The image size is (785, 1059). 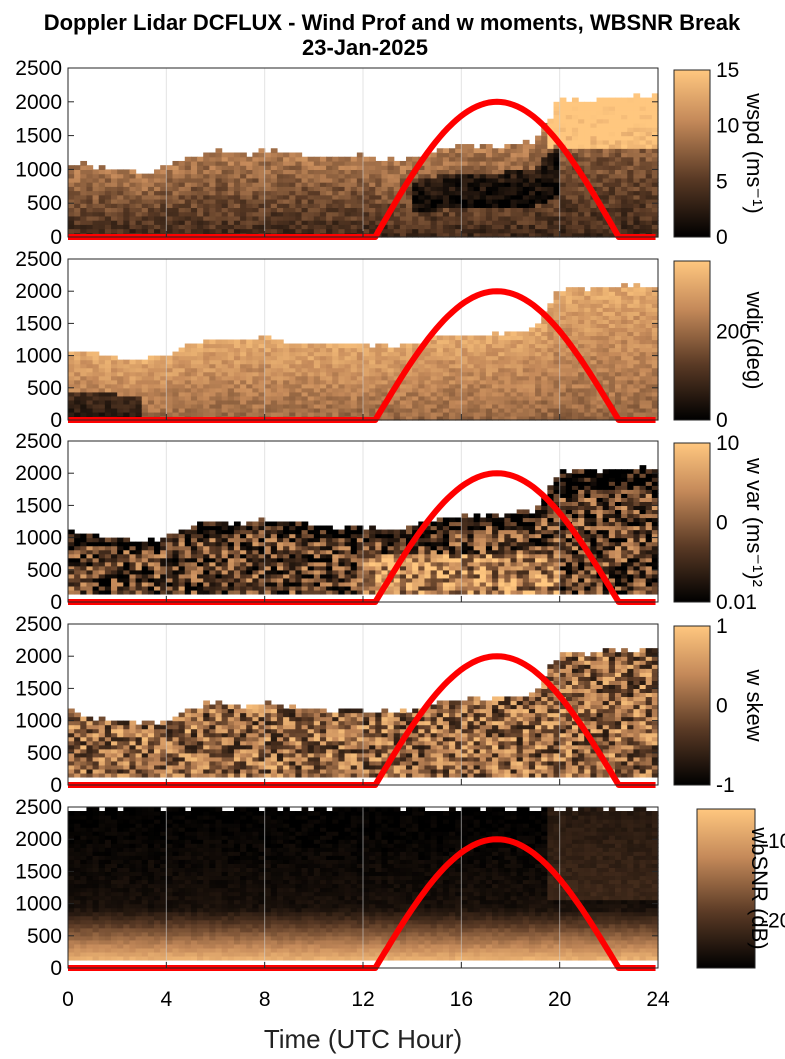 I want to click on y-tick-label: 2500, so click(x=38, y=259).